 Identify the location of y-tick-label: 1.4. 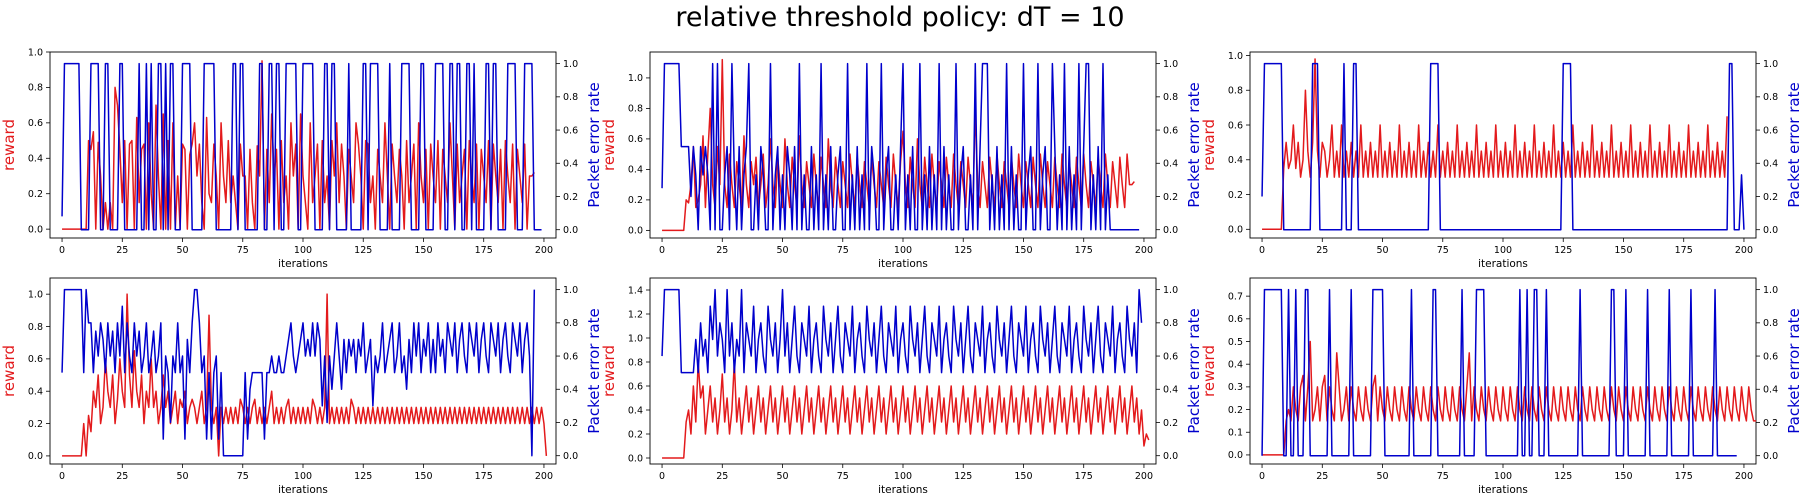
(635, 290).